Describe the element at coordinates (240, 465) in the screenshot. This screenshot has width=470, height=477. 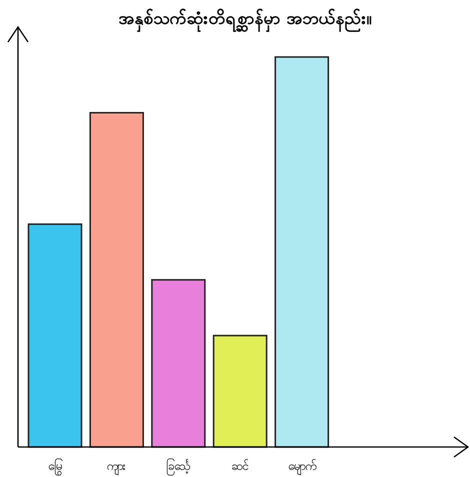
I see `x-tick-label: ဆင်` at that location.